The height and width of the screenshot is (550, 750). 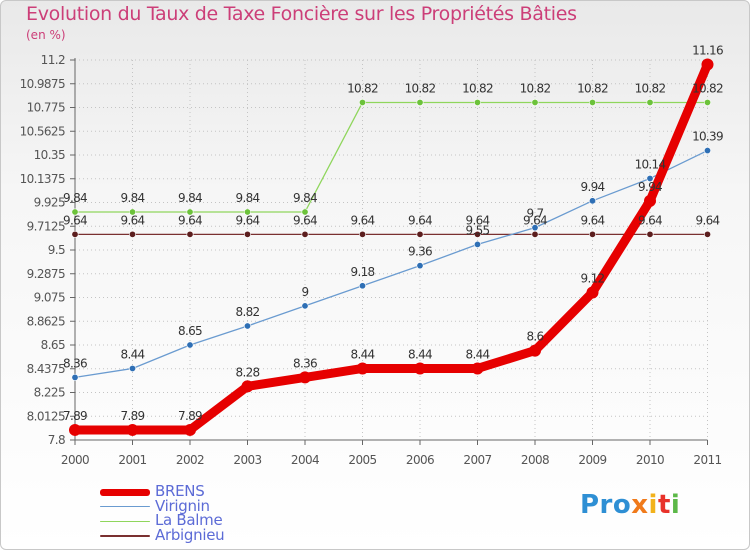 I want to click on x-tick-label: 2001, so click(x=132, y=460).